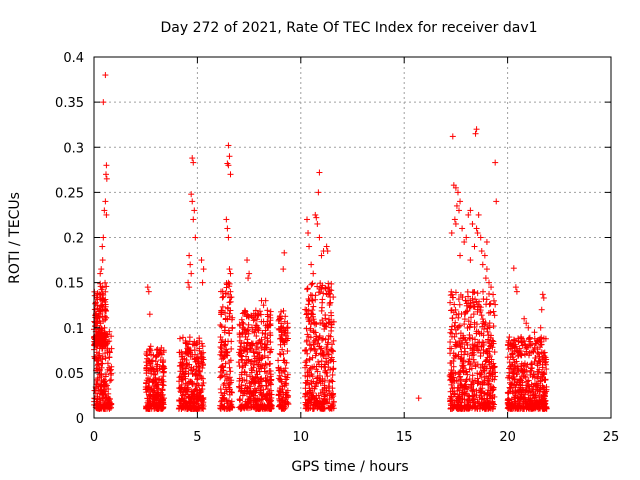  I want to click on x-tick-label: 10, so click(301, 437).